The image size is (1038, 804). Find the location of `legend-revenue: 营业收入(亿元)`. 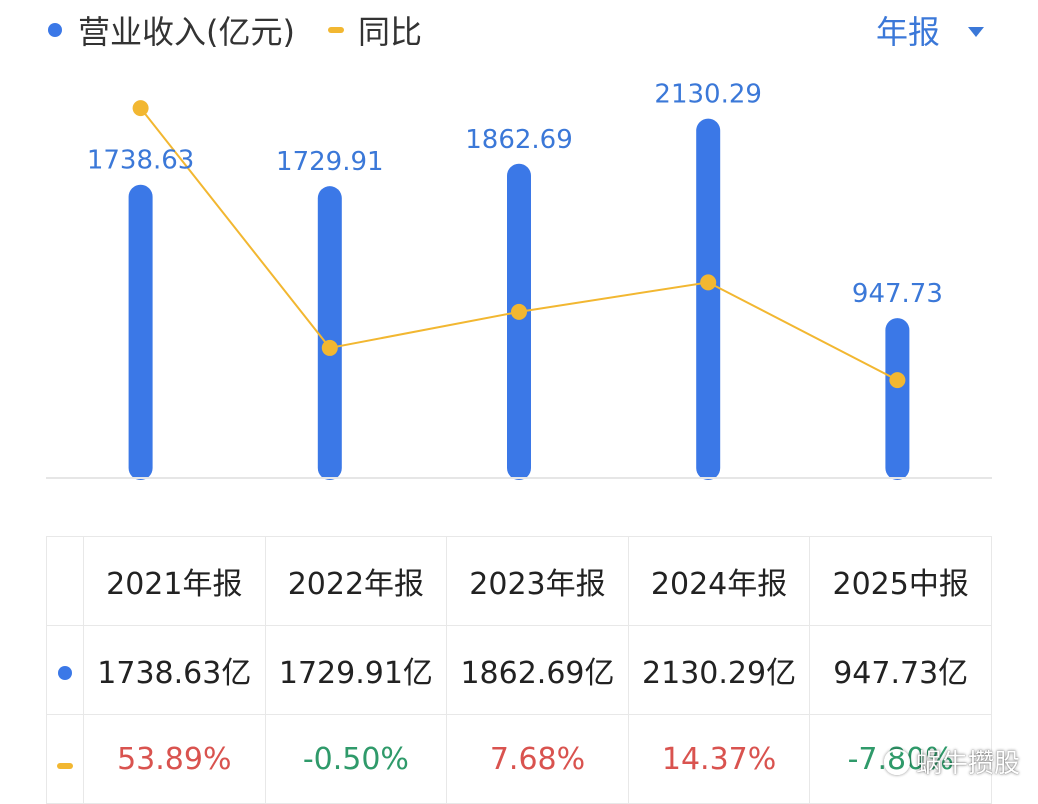

legend-revenue: 营业收入(亿元) is located at coordinates (171, 30).